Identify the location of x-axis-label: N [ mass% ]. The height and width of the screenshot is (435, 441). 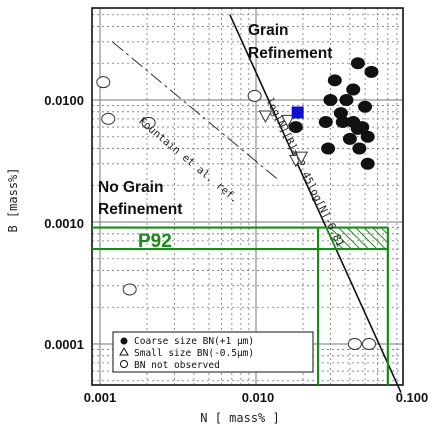
(239, 418).